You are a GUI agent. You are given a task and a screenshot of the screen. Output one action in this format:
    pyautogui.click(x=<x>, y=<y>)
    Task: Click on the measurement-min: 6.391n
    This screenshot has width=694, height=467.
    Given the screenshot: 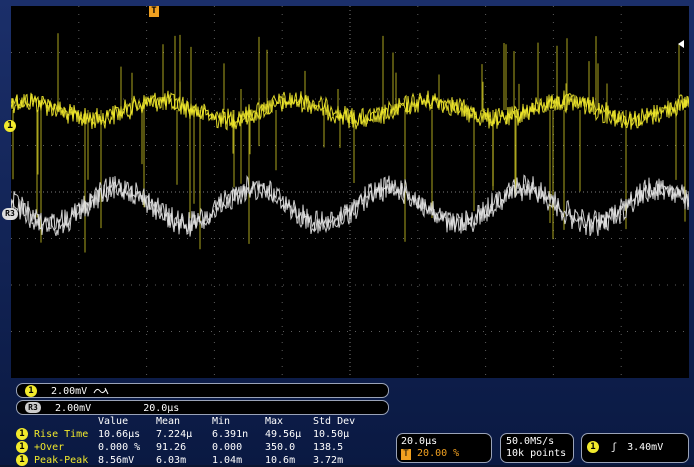 What is the action you would take?
    pyautogui.click(x=230, y=434)
    